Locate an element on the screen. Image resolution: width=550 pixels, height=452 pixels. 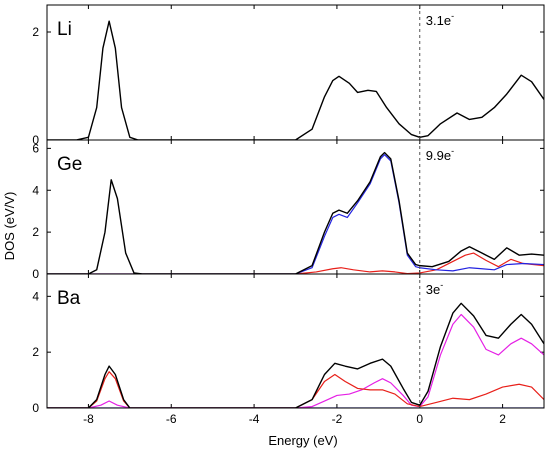
electron-count-label: 9.9e- is located at coordinates (440, 154).